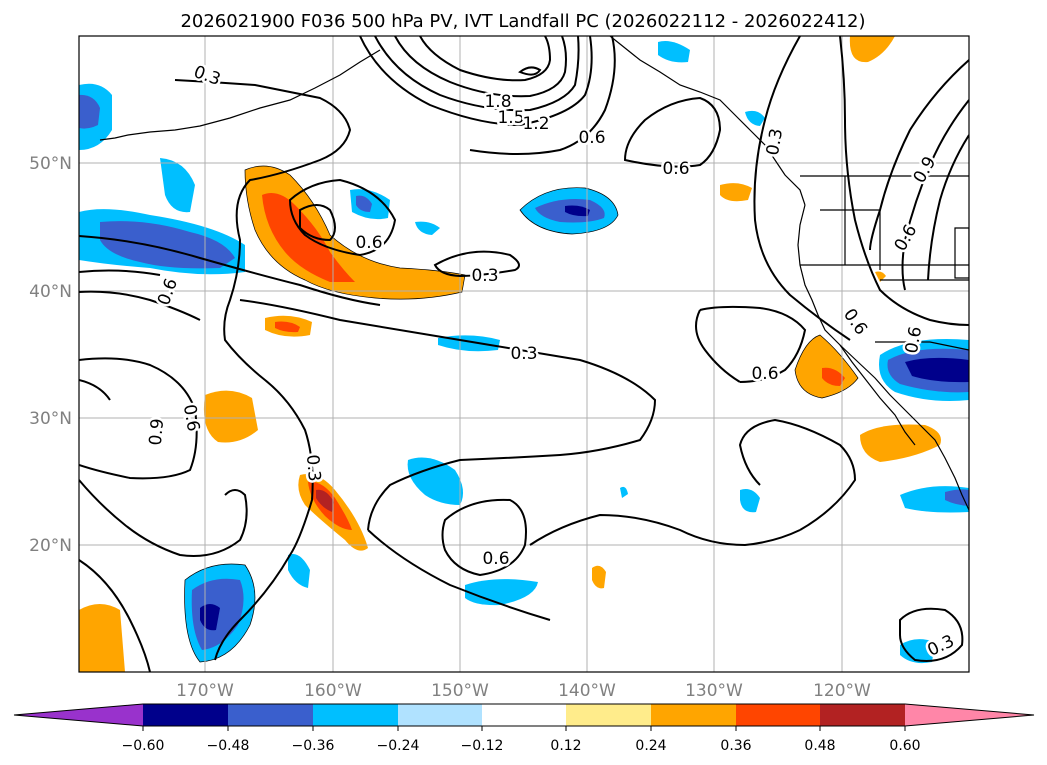 This screenshot has width=1047, height=765. What do you see at coordinates (177, 185) in the screenshot?
I see `shade-nw-neg-b` at bounding box center [177, 185].